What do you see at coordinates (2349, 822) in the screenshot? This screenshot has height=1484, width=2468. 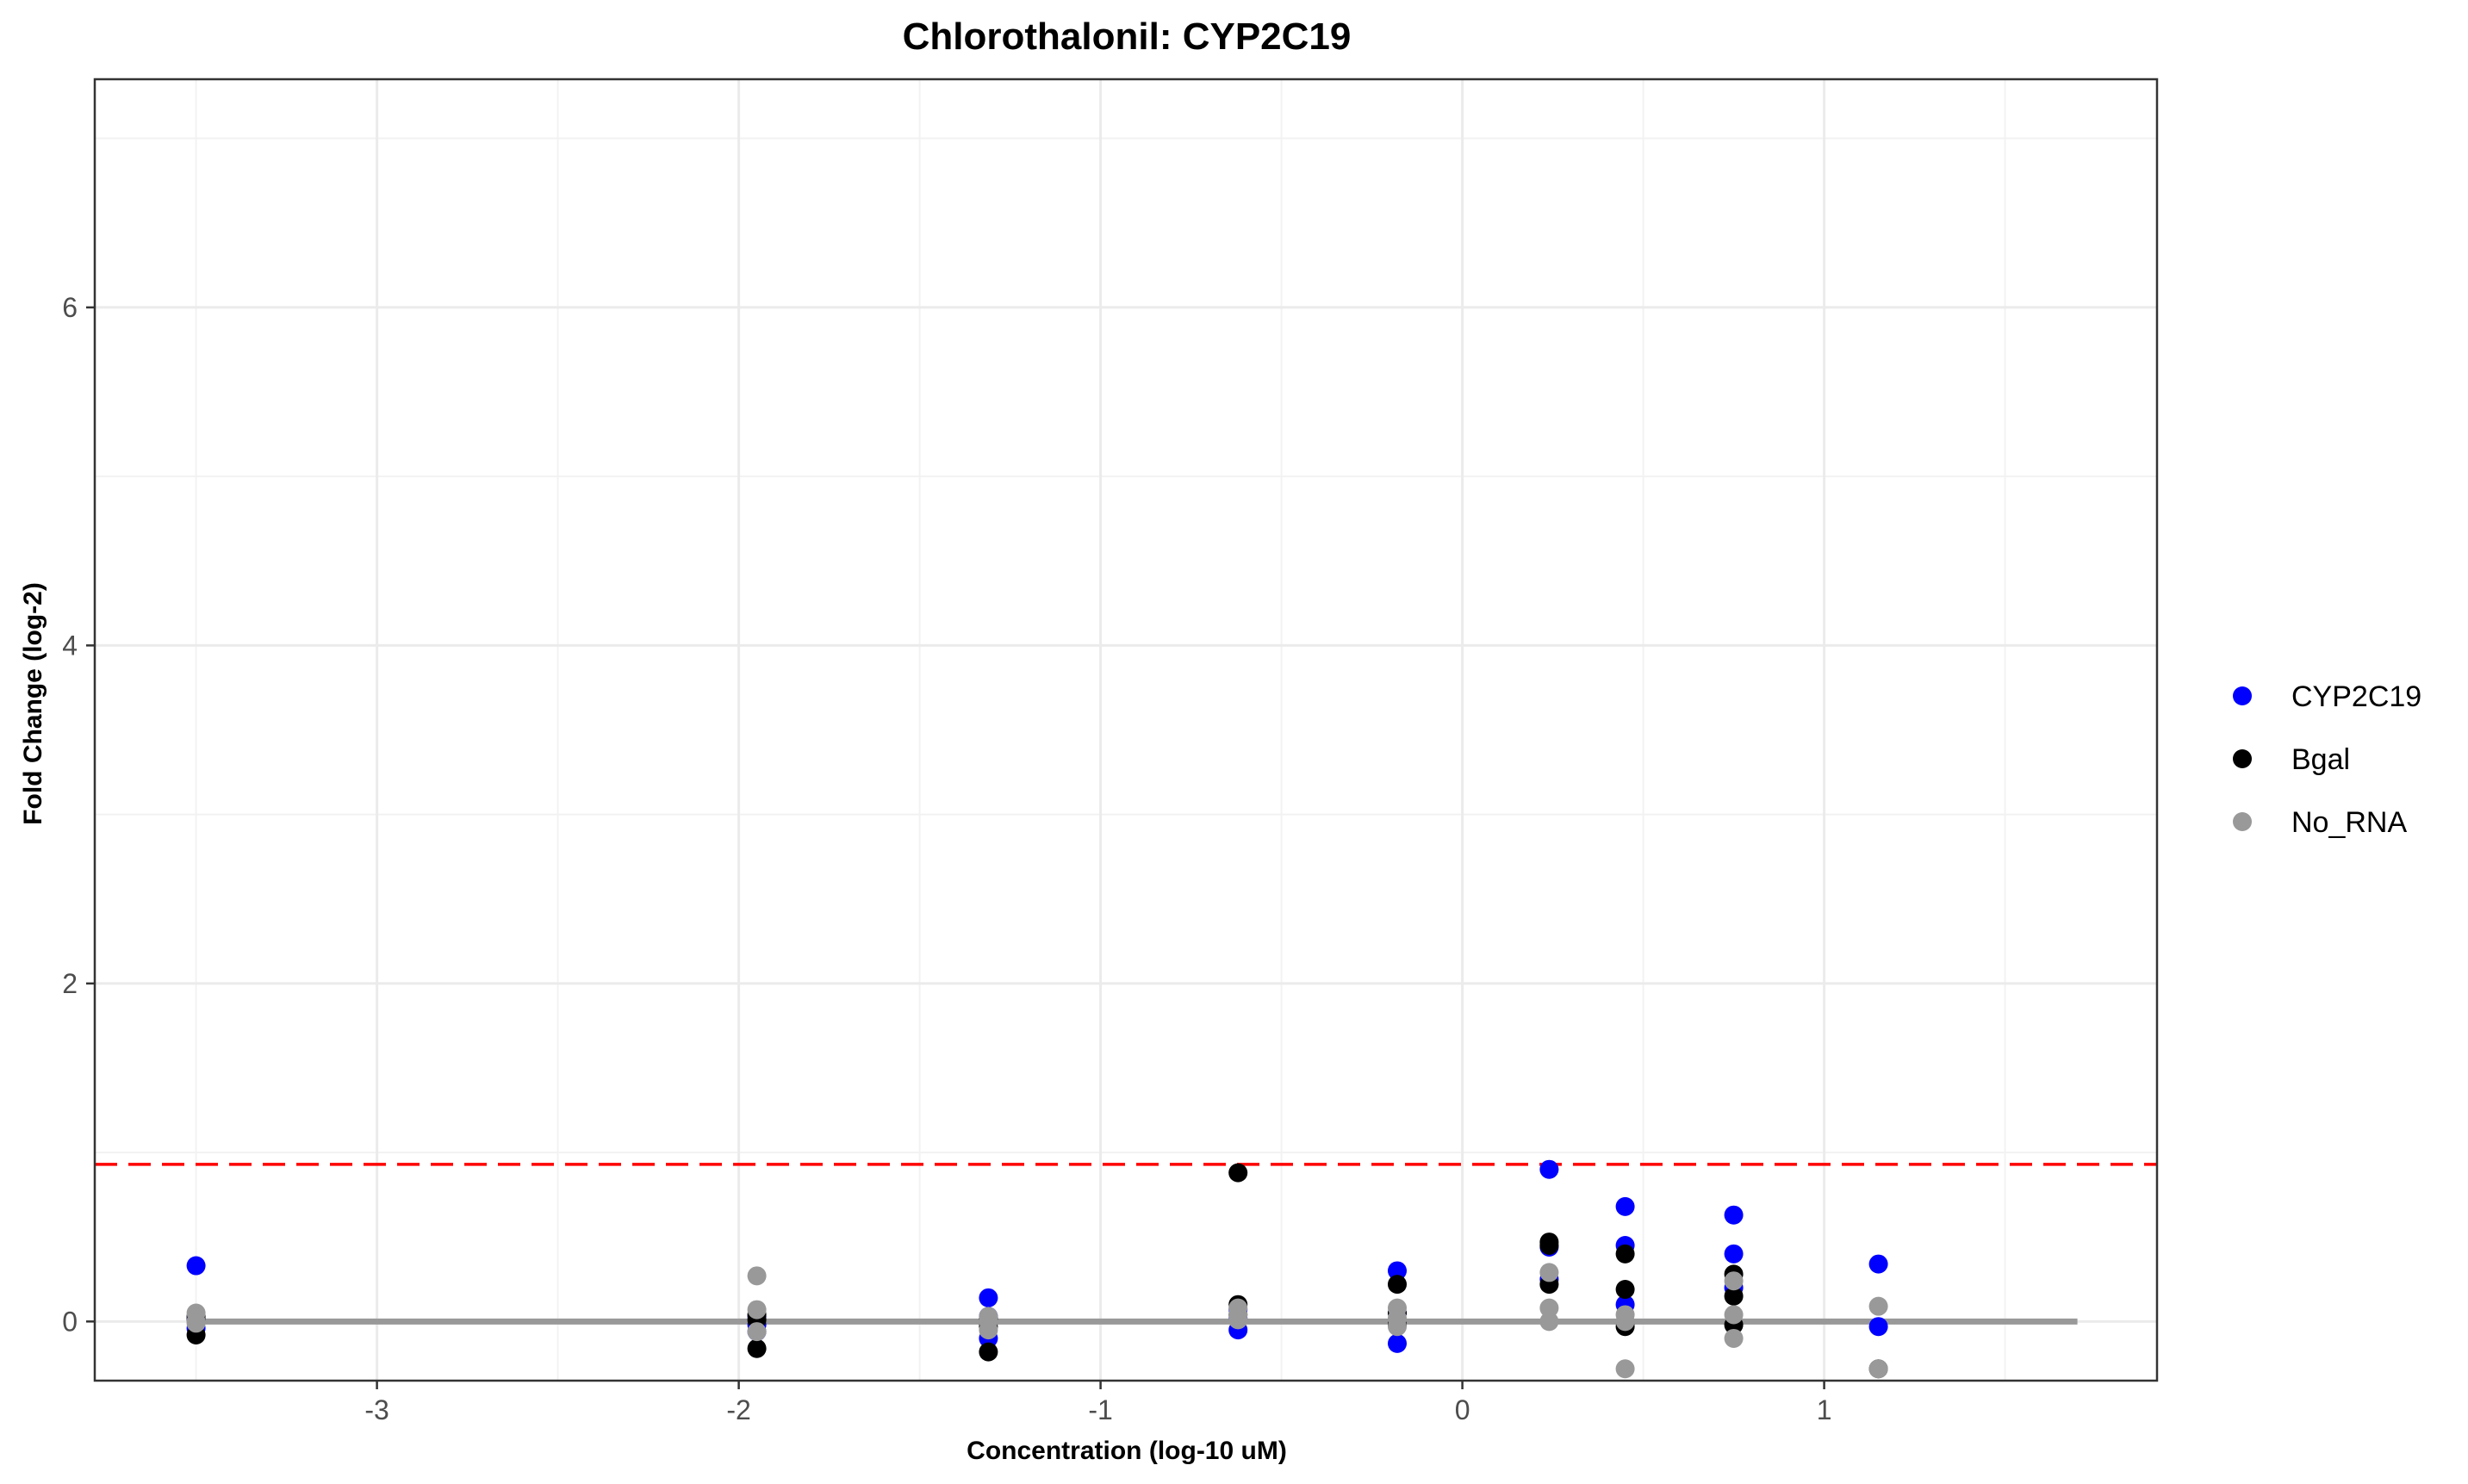 I see `legend-label-no-rna: No_RNA` at bounding box center [2349, 822].